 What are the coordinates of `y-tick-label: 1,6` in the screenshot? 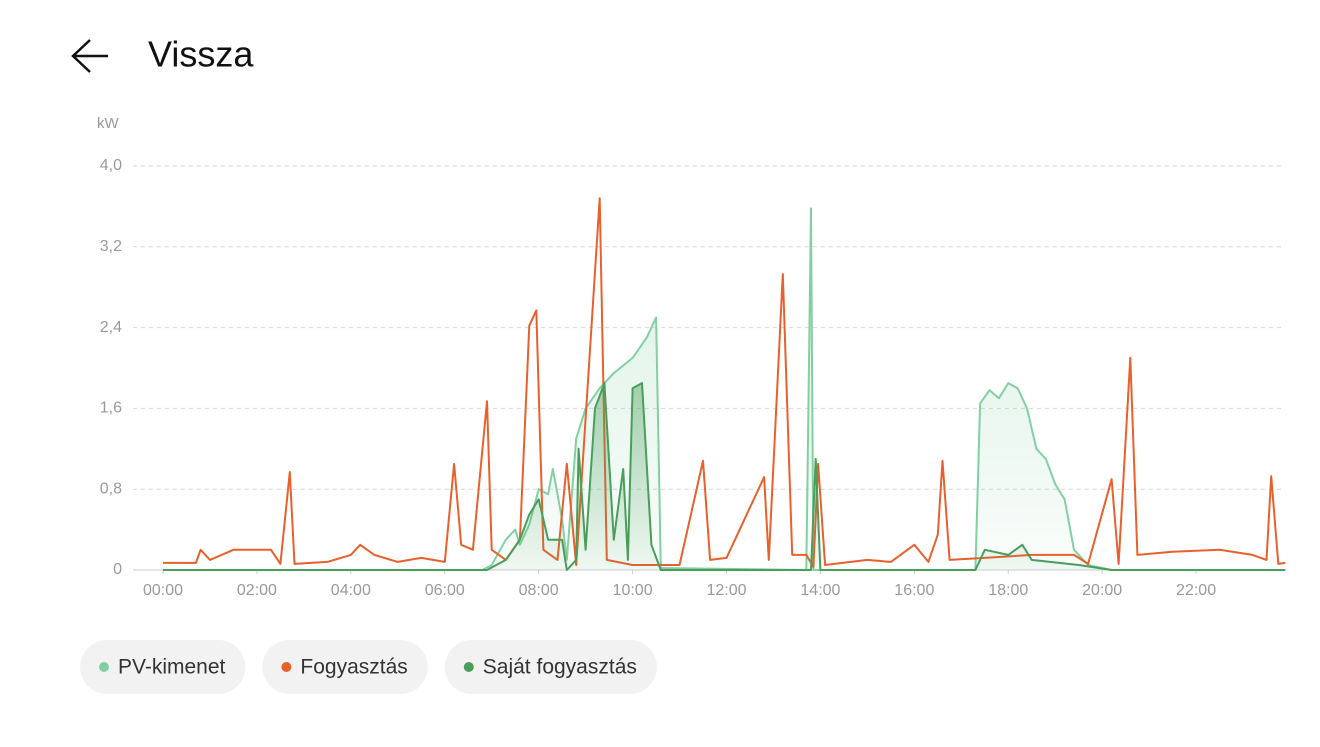 It's located at (111, 408).